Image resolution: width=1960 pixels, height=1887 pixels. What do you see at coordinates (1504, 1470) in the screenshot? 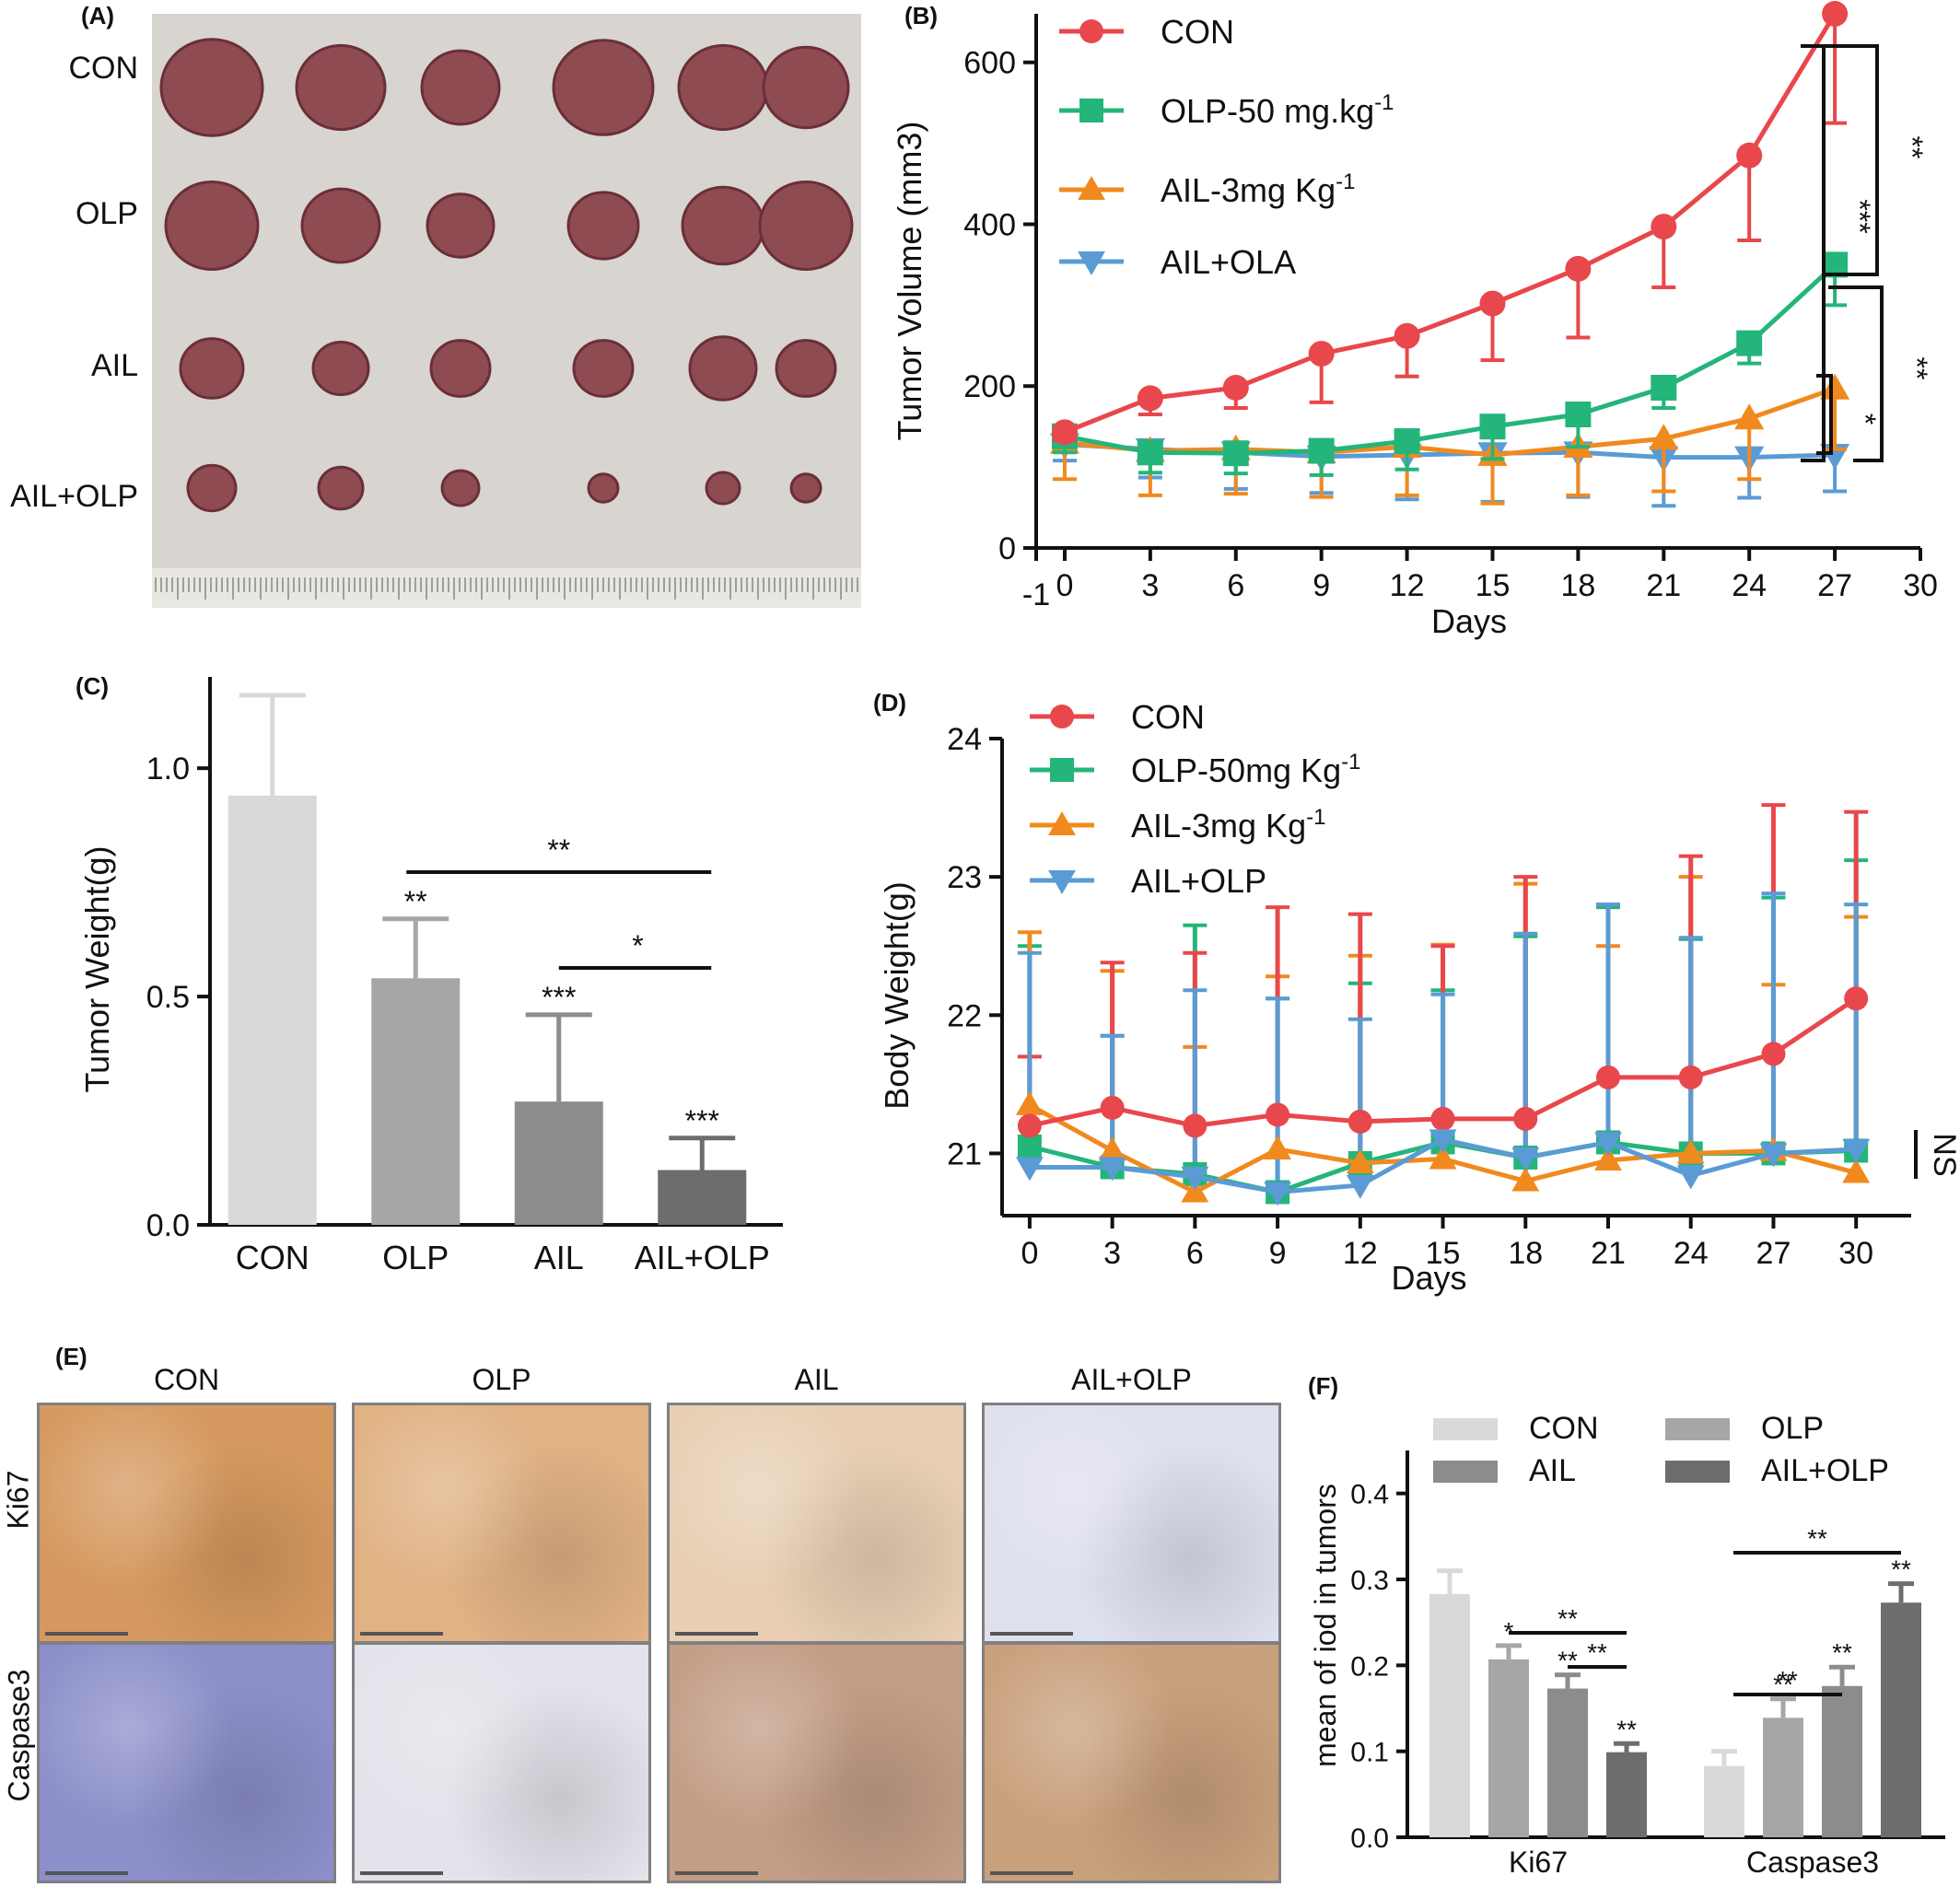
I see `legend-entry: AIL` at bounding box center [1504, 1470].